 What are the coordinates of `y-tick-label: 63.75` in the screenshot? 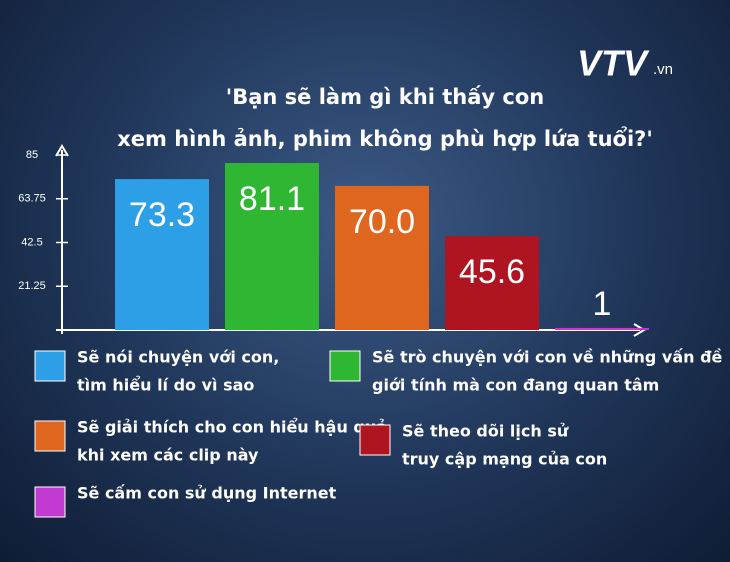 It's located at (32, 199).